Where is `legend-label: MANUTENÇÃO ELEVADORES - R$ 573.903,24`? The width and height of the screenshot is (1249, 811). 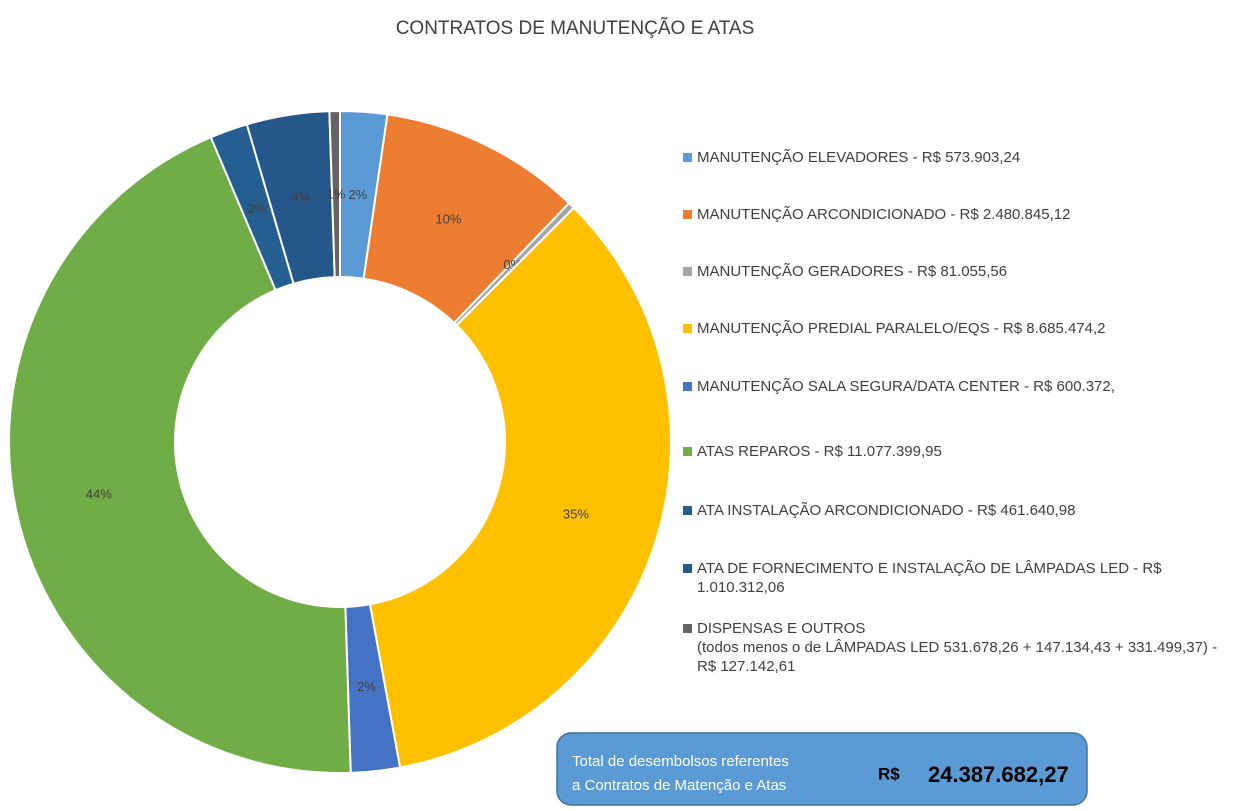 legend-label: MANUTENÇÃO ELEVADORES - R$ 573.903,24 is located at coordinates (859, 157).